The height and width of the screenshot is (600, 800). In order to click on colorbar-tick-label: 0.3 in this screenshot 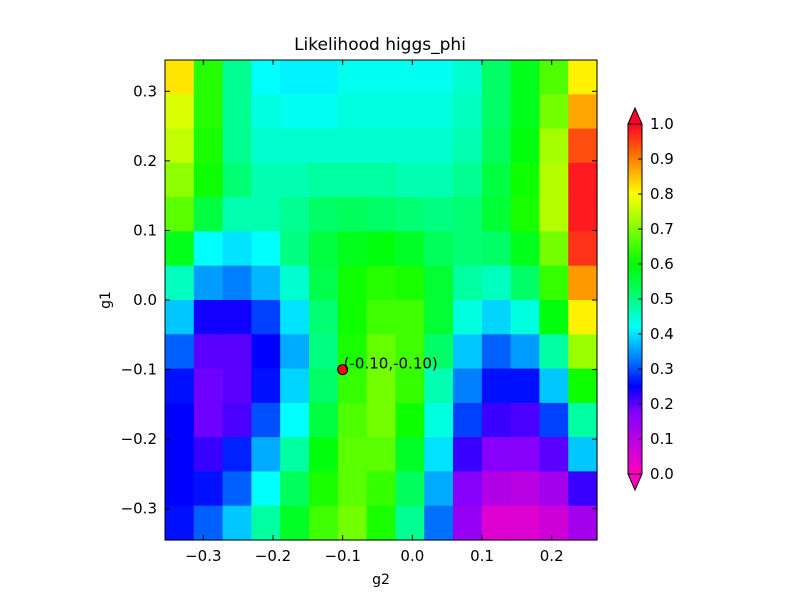, I will do `click(662, 369)`.